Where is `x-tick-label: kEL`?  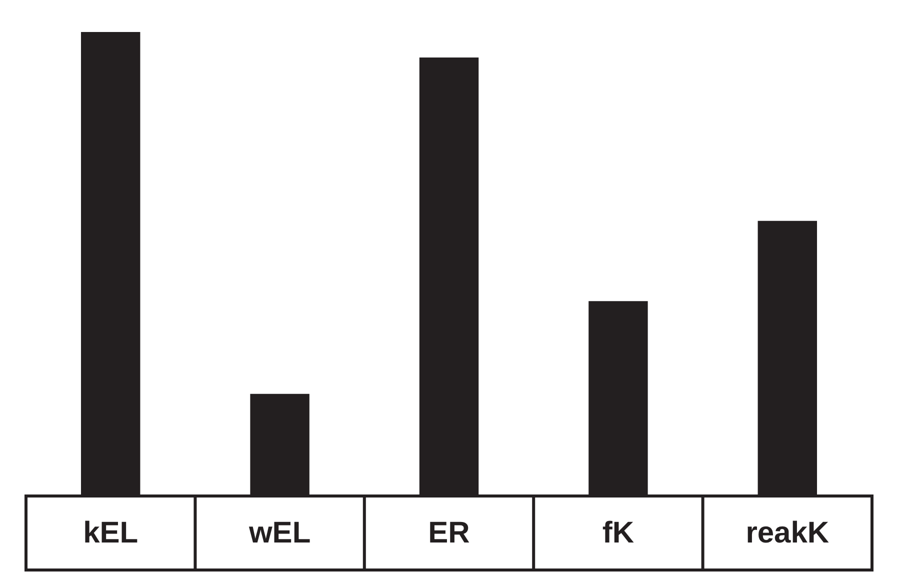
x-tick-label: kEL is located at coordinates (110, 533).